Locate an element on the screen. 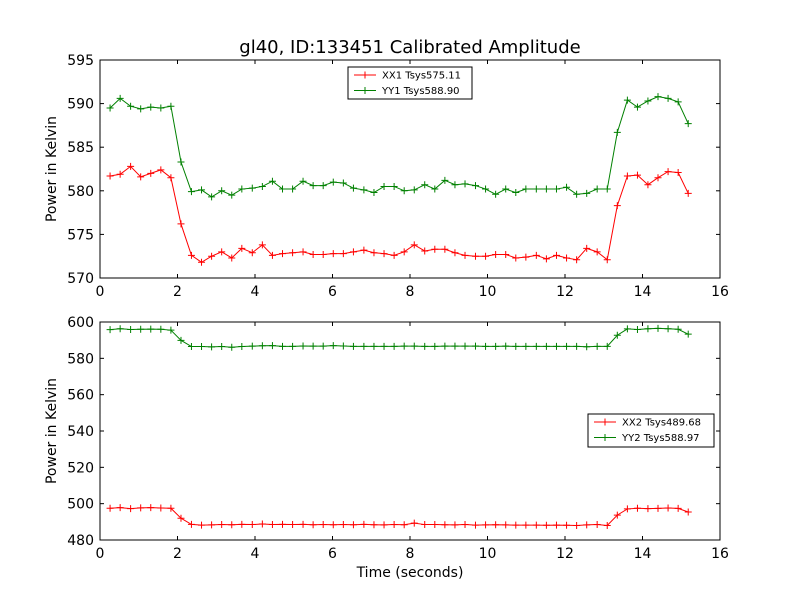 This screenshot has width=800, height=600. figure-title: gl40, ID:133451 Calibrated Amplitude is located at coordinates (409, 47).